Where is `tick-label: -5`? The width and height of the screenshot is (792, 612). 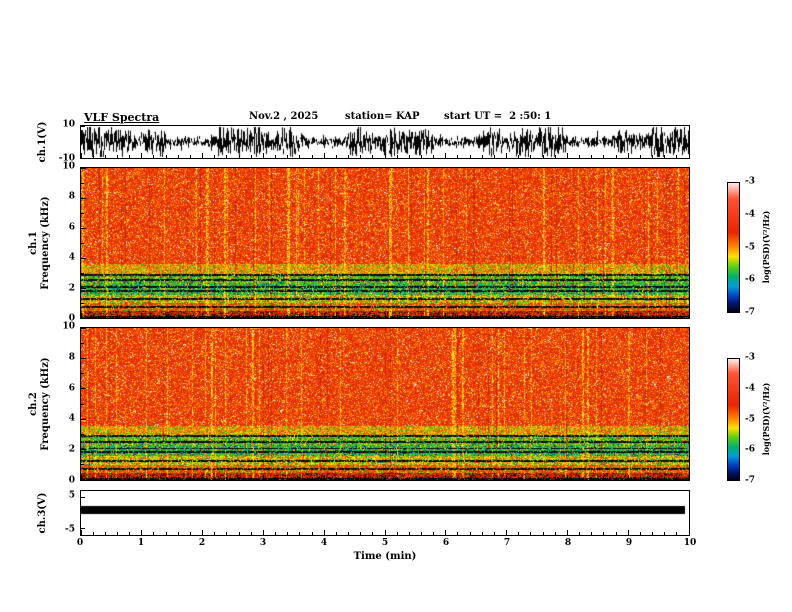
tick-label: -5 is located at coordinates (70, 529).